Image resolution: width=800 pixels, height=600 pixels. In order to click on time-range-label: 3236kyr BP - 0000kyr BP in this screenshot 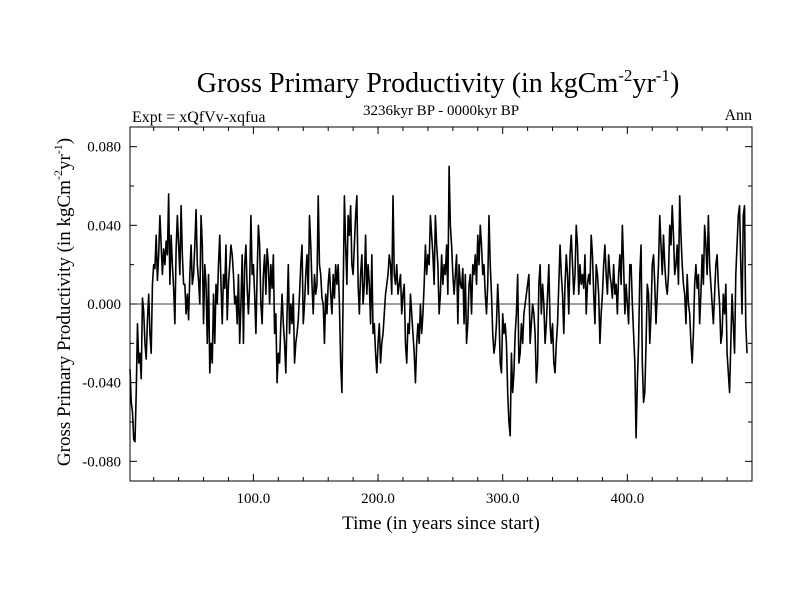, I will do `click(441, 111)`.